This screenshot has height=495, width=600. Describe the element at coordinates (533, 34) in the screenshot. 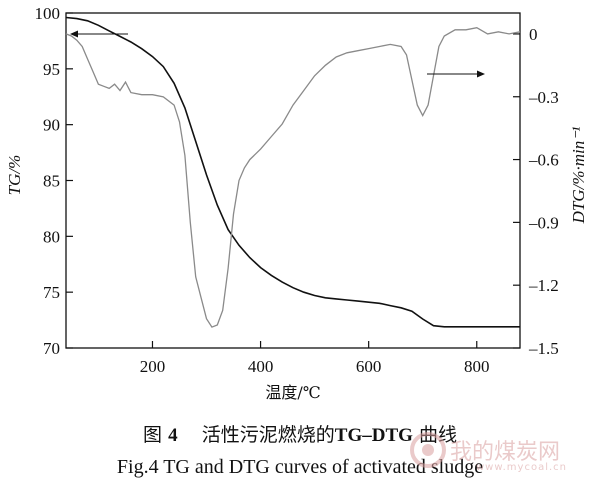

I see `right-tick-label: 0` at that location.